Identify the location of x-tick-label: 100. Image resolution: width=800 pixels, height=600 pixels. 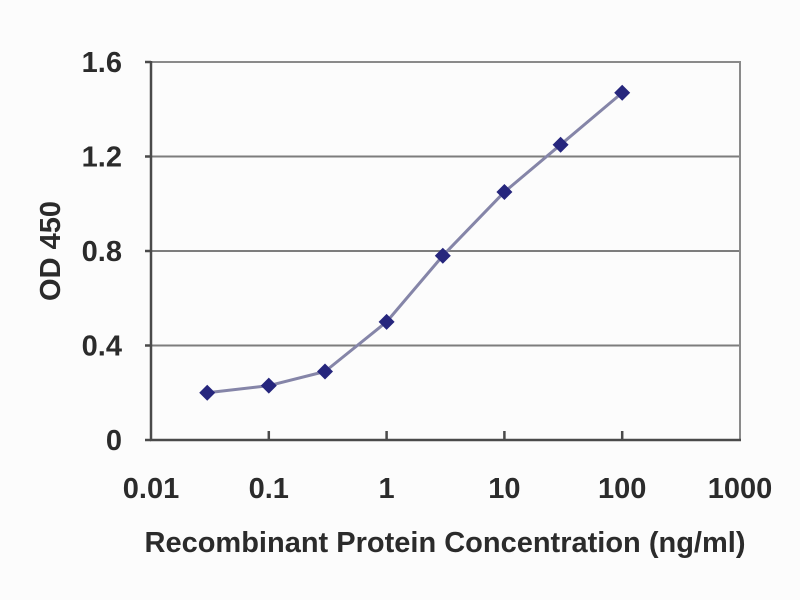
(622, 489).